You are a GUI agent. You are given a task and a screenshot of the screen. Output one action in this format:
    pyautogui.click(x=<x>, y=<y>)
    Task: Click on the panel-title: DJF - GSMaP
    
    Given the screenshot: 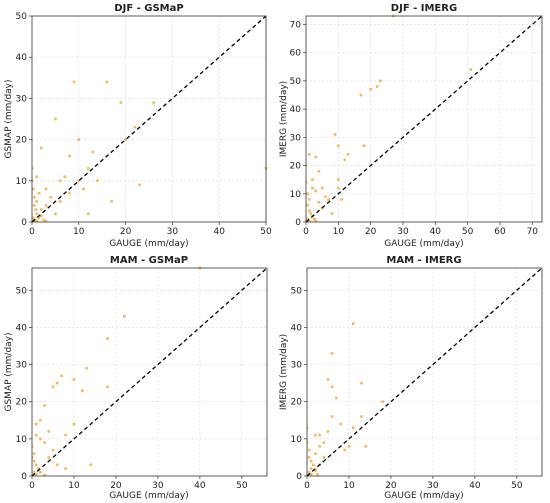 What is the action you would take?
    pyautogui.click(x=148, y=8)
    